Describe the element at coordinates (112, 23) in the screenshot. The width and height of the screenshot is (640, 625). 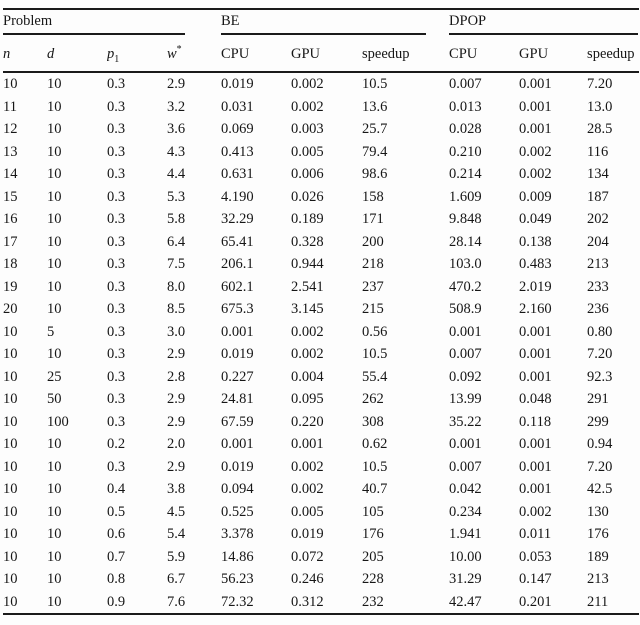
I see `group-problem: Problem` at that location.